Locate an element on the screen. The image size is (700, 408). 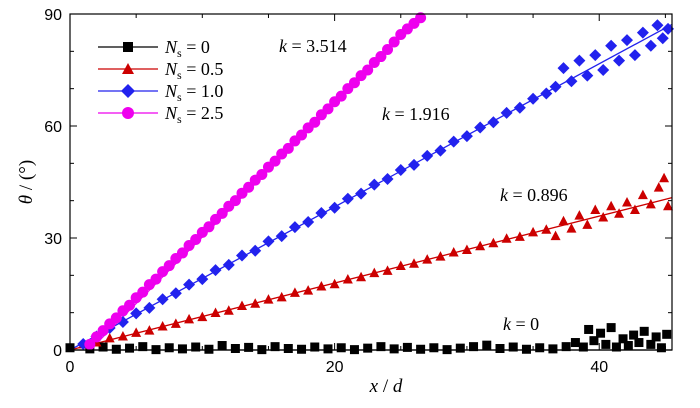
legend-item-ns-0: Ns = 0 is located at coordinates (154, 48).